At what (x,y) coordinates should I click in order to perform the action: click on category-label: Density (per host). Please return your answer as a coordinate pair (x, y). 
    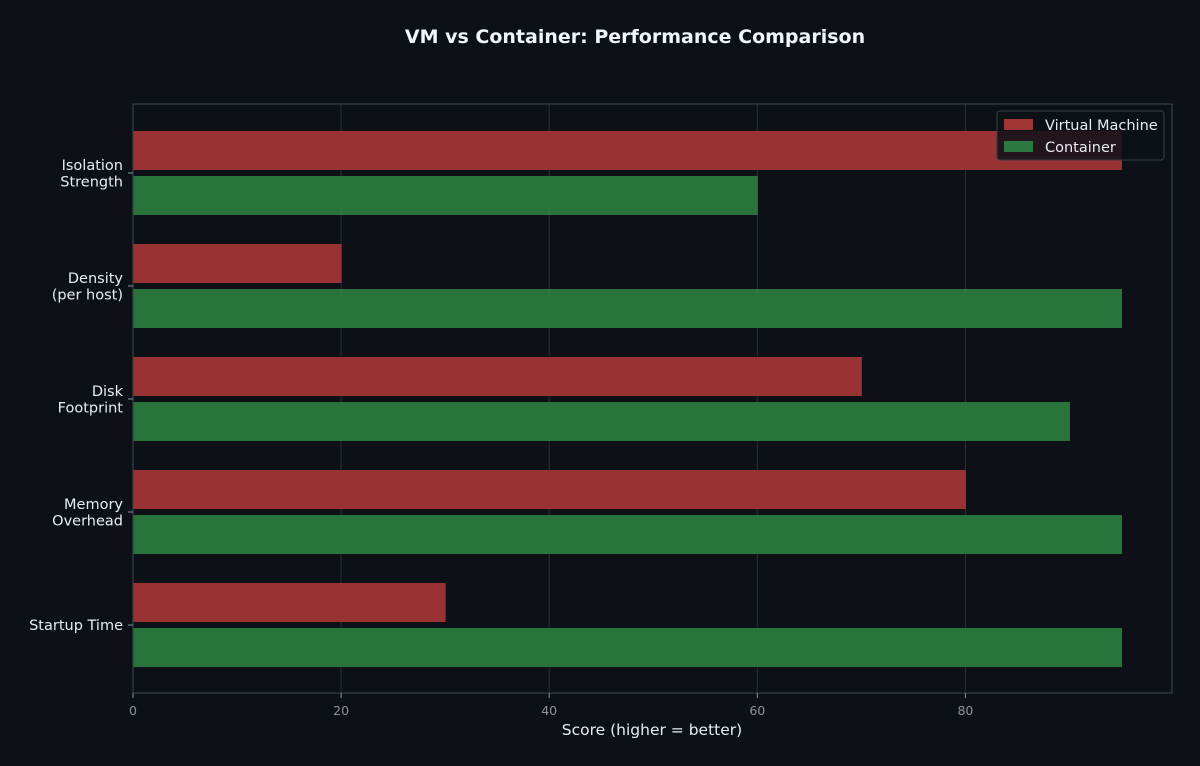
    Looking at the image, I should click on (88, 287).